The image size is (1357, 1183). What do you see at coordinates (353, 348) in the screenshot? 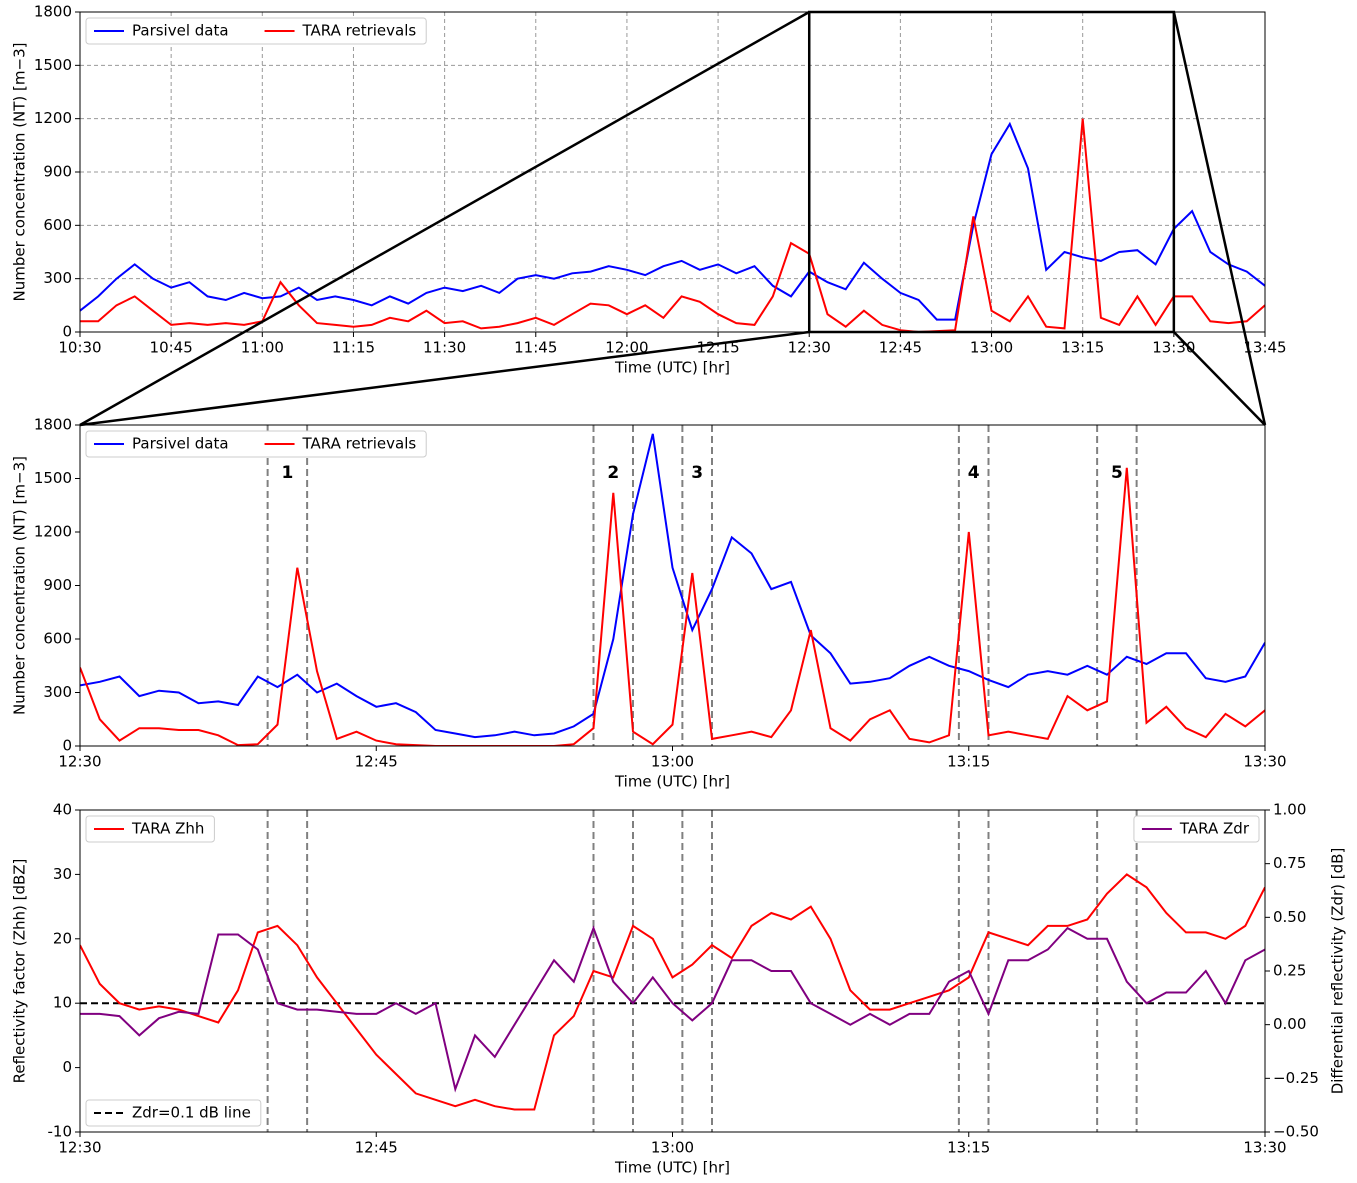
I see `x-tick-label: 11:15` at bounding box center [353, 348].